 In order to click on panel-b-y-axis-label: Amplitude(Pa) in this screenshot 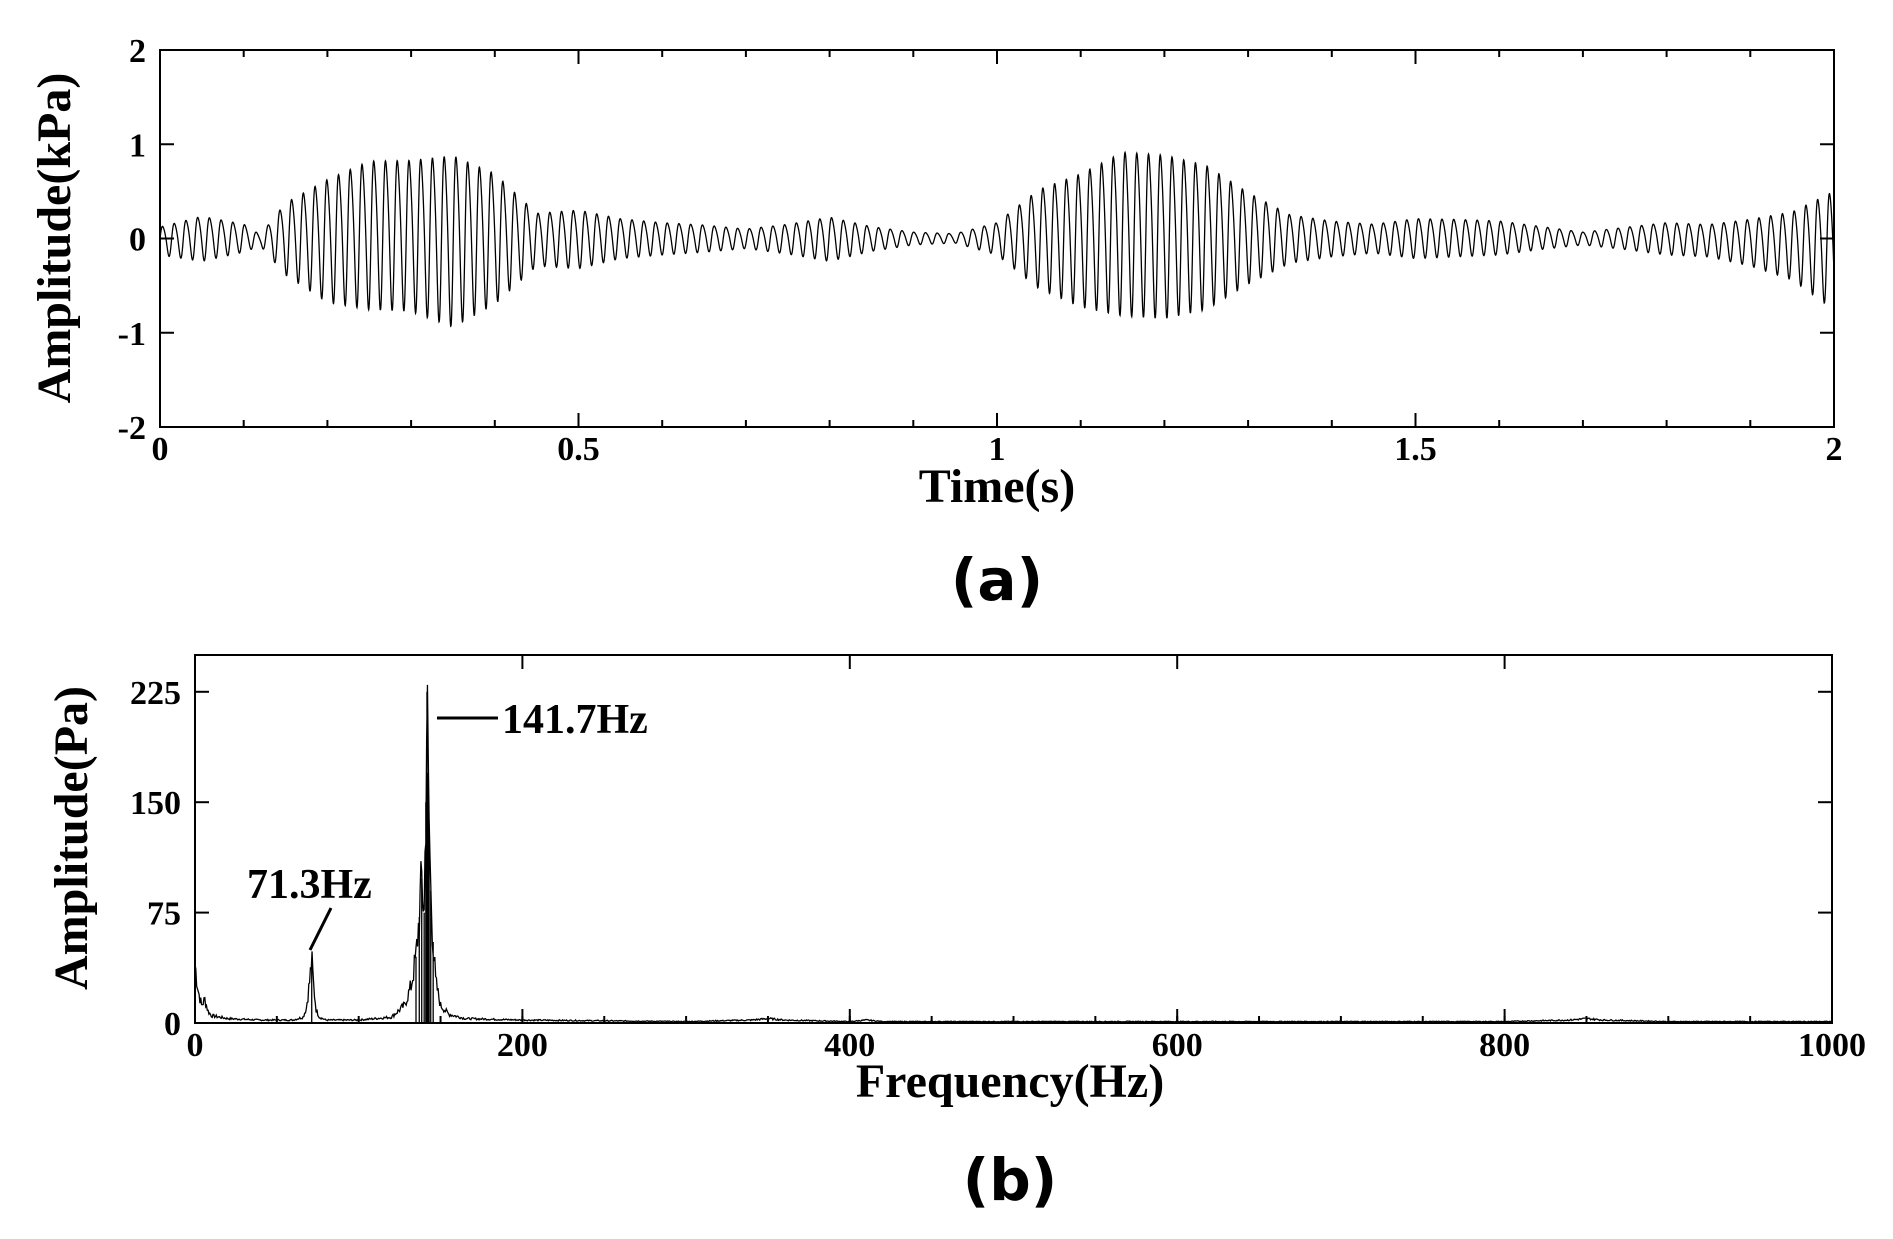, I will do `click(71, 838)`.